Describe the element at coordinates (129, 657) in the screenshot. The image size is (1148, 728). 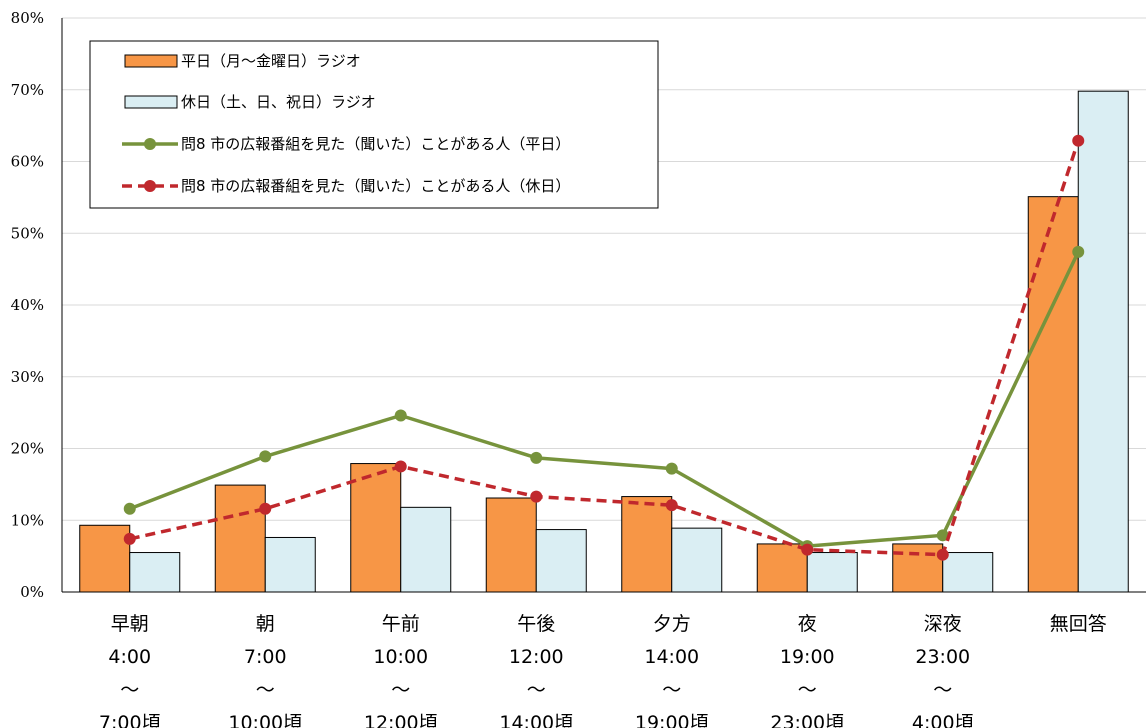
I see `x-category-label: 4:00` at that location.